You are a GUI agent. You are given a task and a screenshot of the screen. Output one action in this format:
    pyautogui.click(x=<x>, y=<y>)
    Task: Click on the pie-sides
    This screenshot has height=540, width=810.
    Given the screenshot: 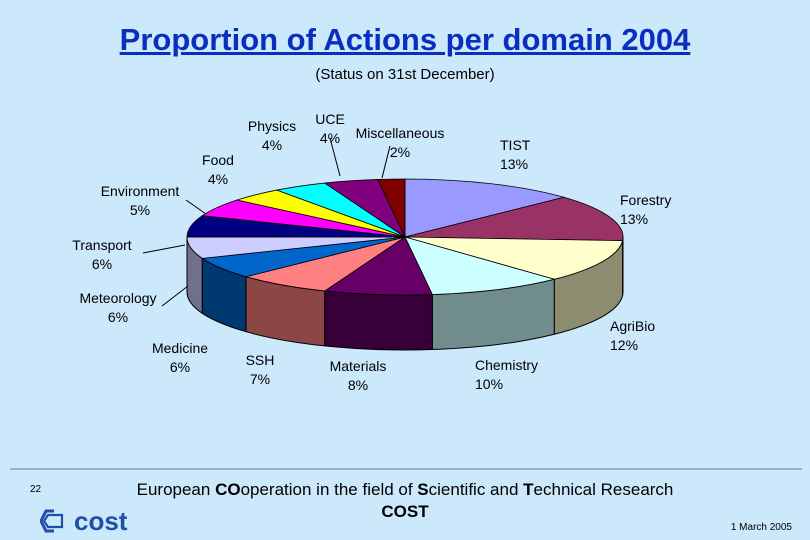 What is the action you would take?
    pyautogui.click(x=405, y=293)
    